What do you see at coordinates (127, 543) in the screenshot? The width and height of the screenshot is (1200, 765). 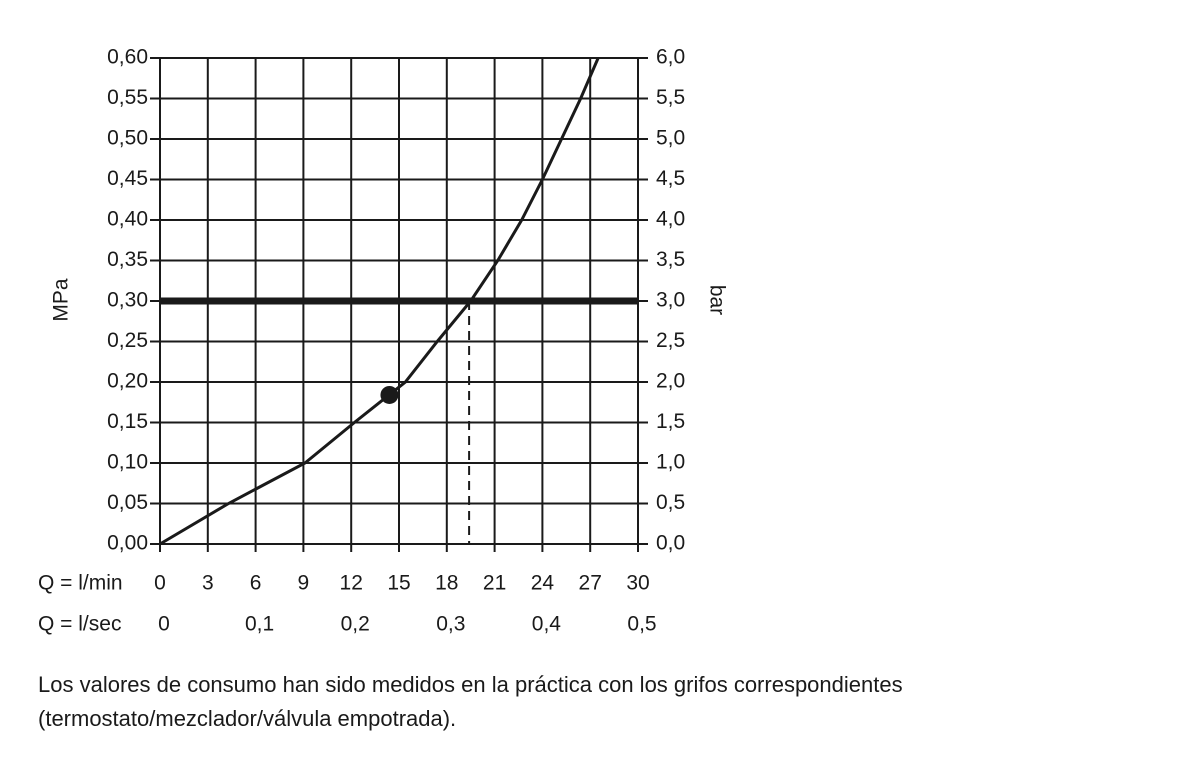 I see `y-tick-label: 0,00` at bounding box center [127, 543].